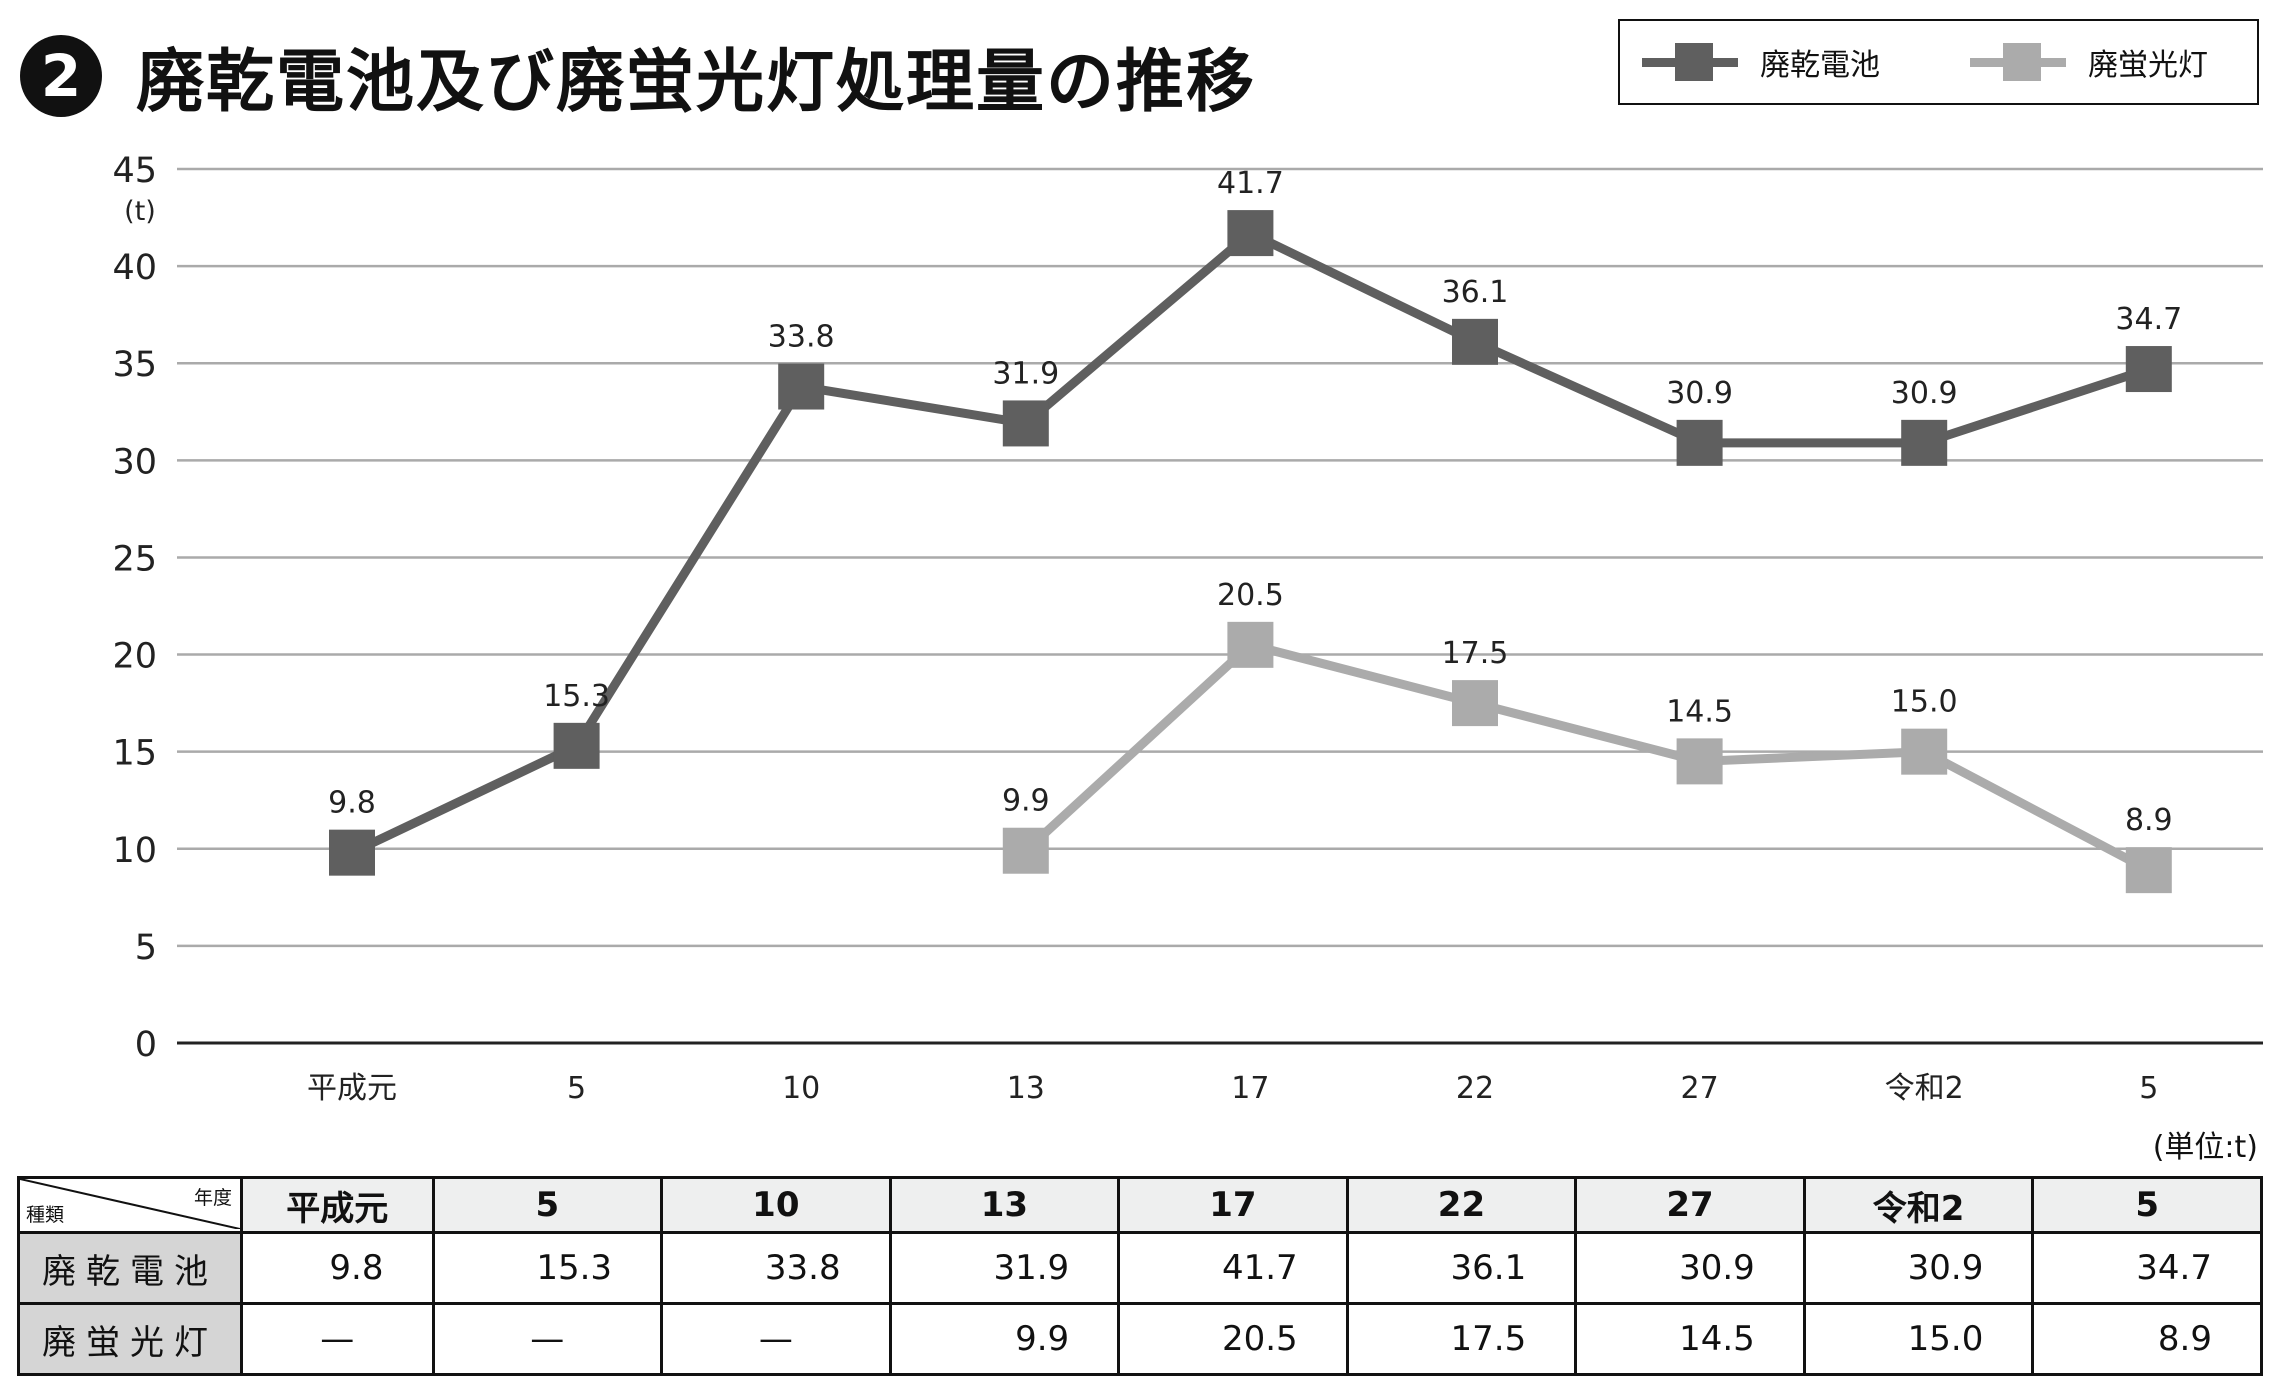 The width and height of the screenshot is (2282, 1387). Describe the element at coordinates (776, 1268) in the screenshot. I see `table-cell: 33.8` at that location.